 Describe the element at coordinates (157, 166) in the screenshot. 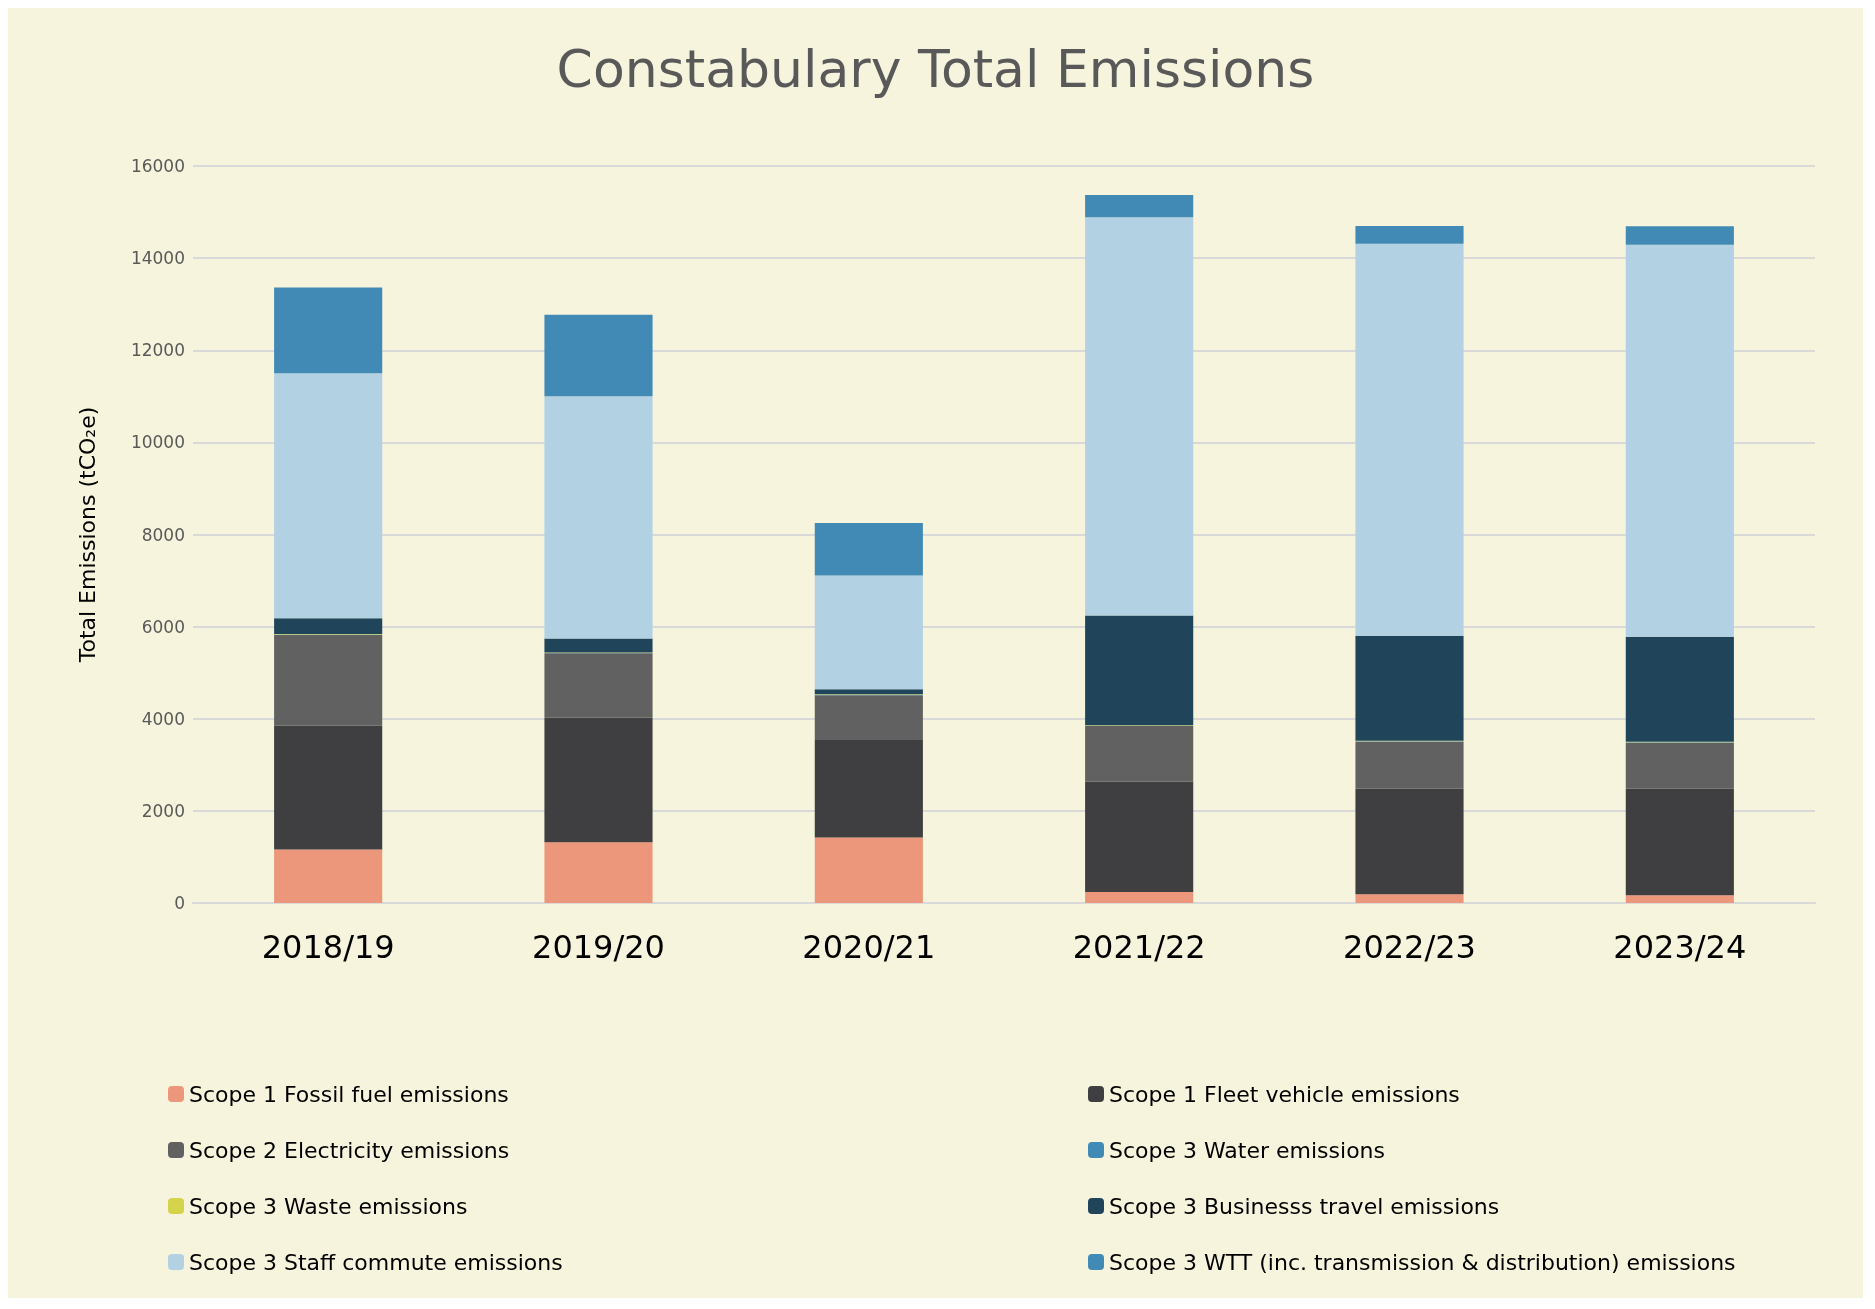

I see `y-tick-label: 16000` at that location.